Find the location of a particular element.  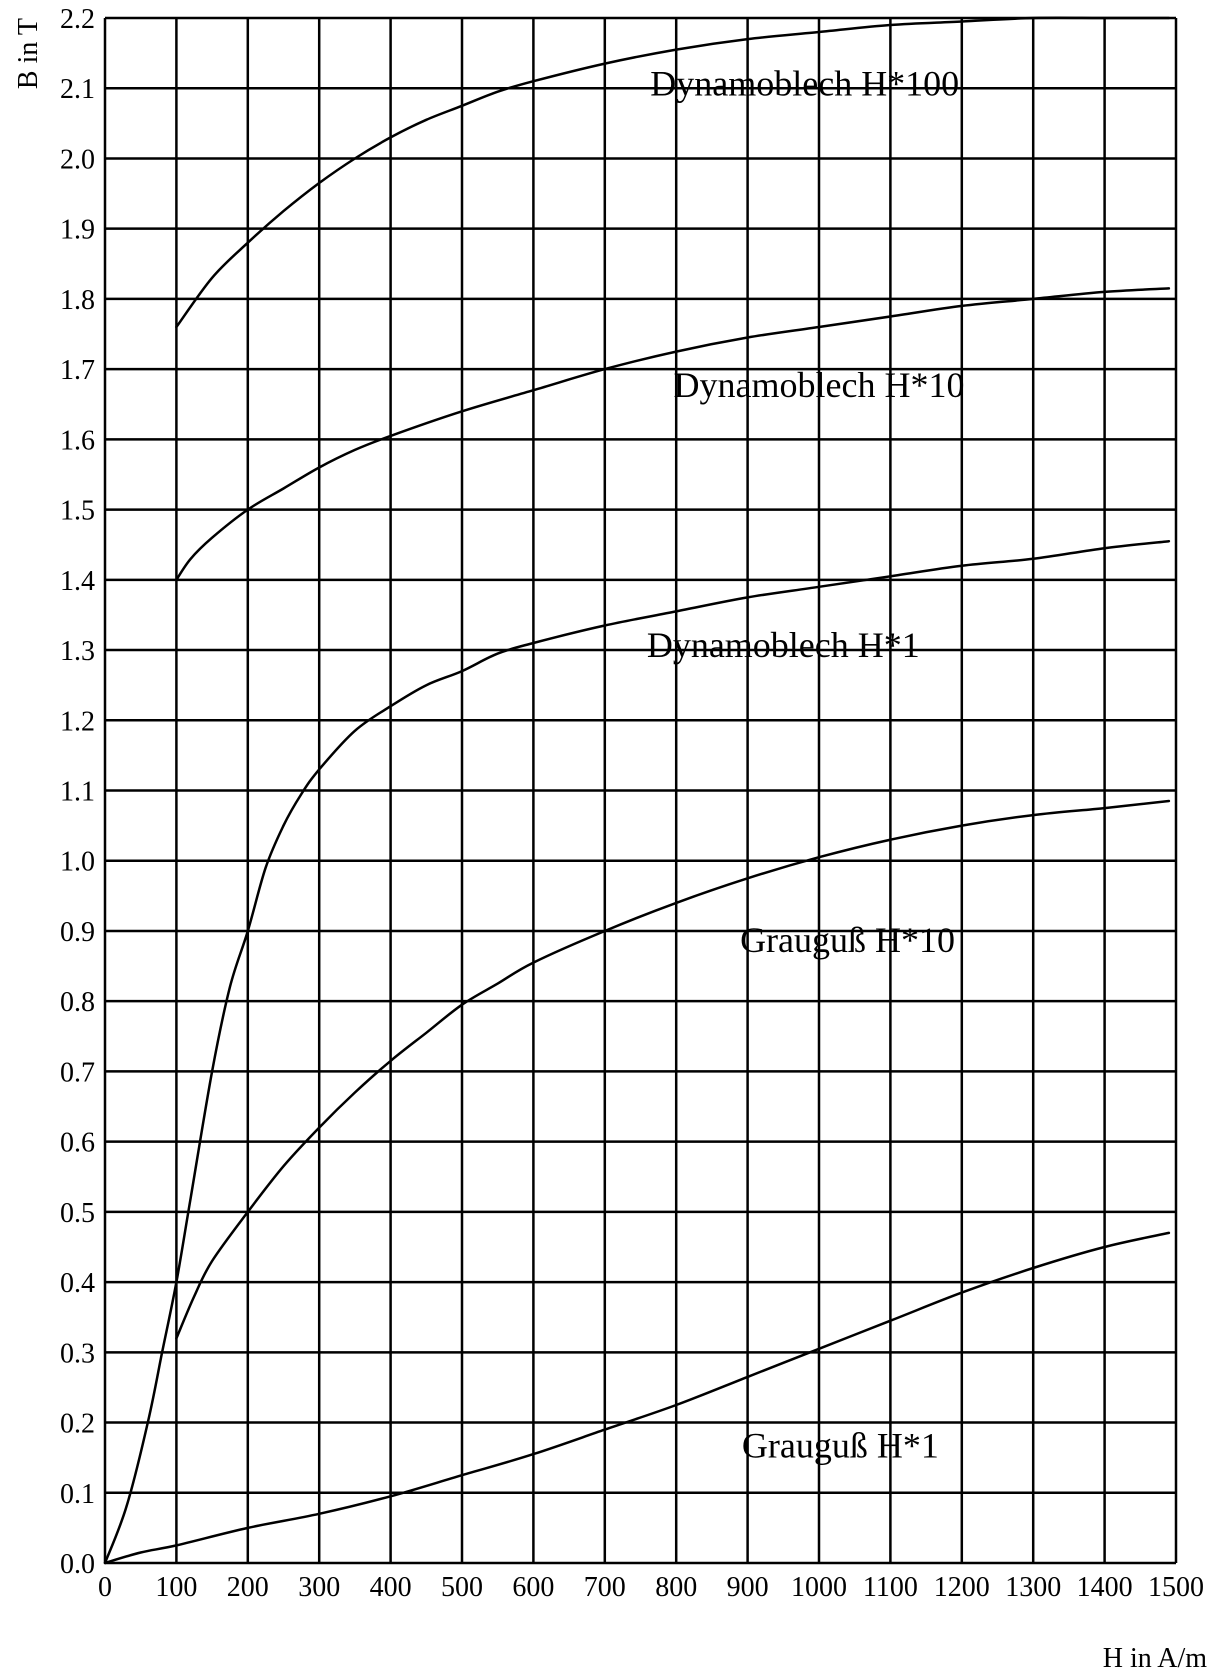

y-tick-label: 1.2 is located at coordinates (77, 721).